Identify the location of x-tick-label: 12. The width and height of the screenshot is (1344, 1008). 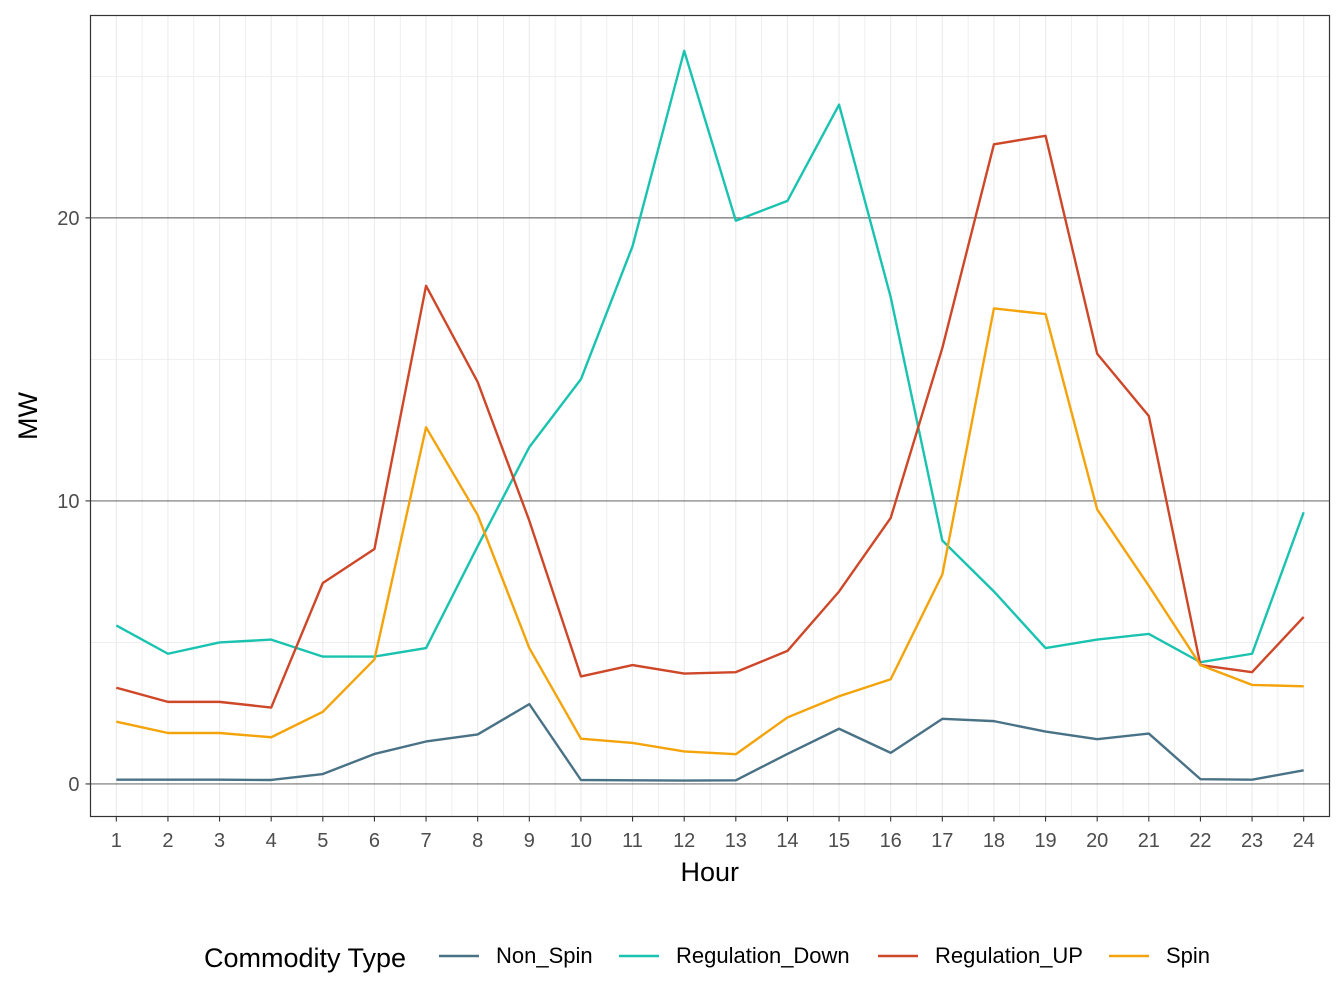
(684, 841).